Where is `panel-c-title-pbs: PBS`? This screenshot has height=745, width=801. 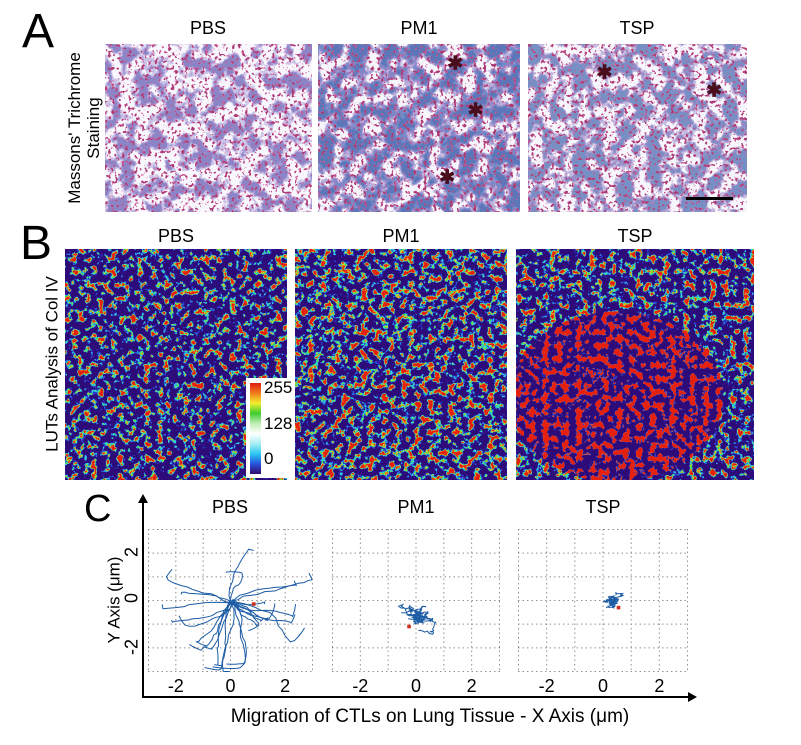 panel-c-title-pbs: PBS is located at coordinates (230, 507).